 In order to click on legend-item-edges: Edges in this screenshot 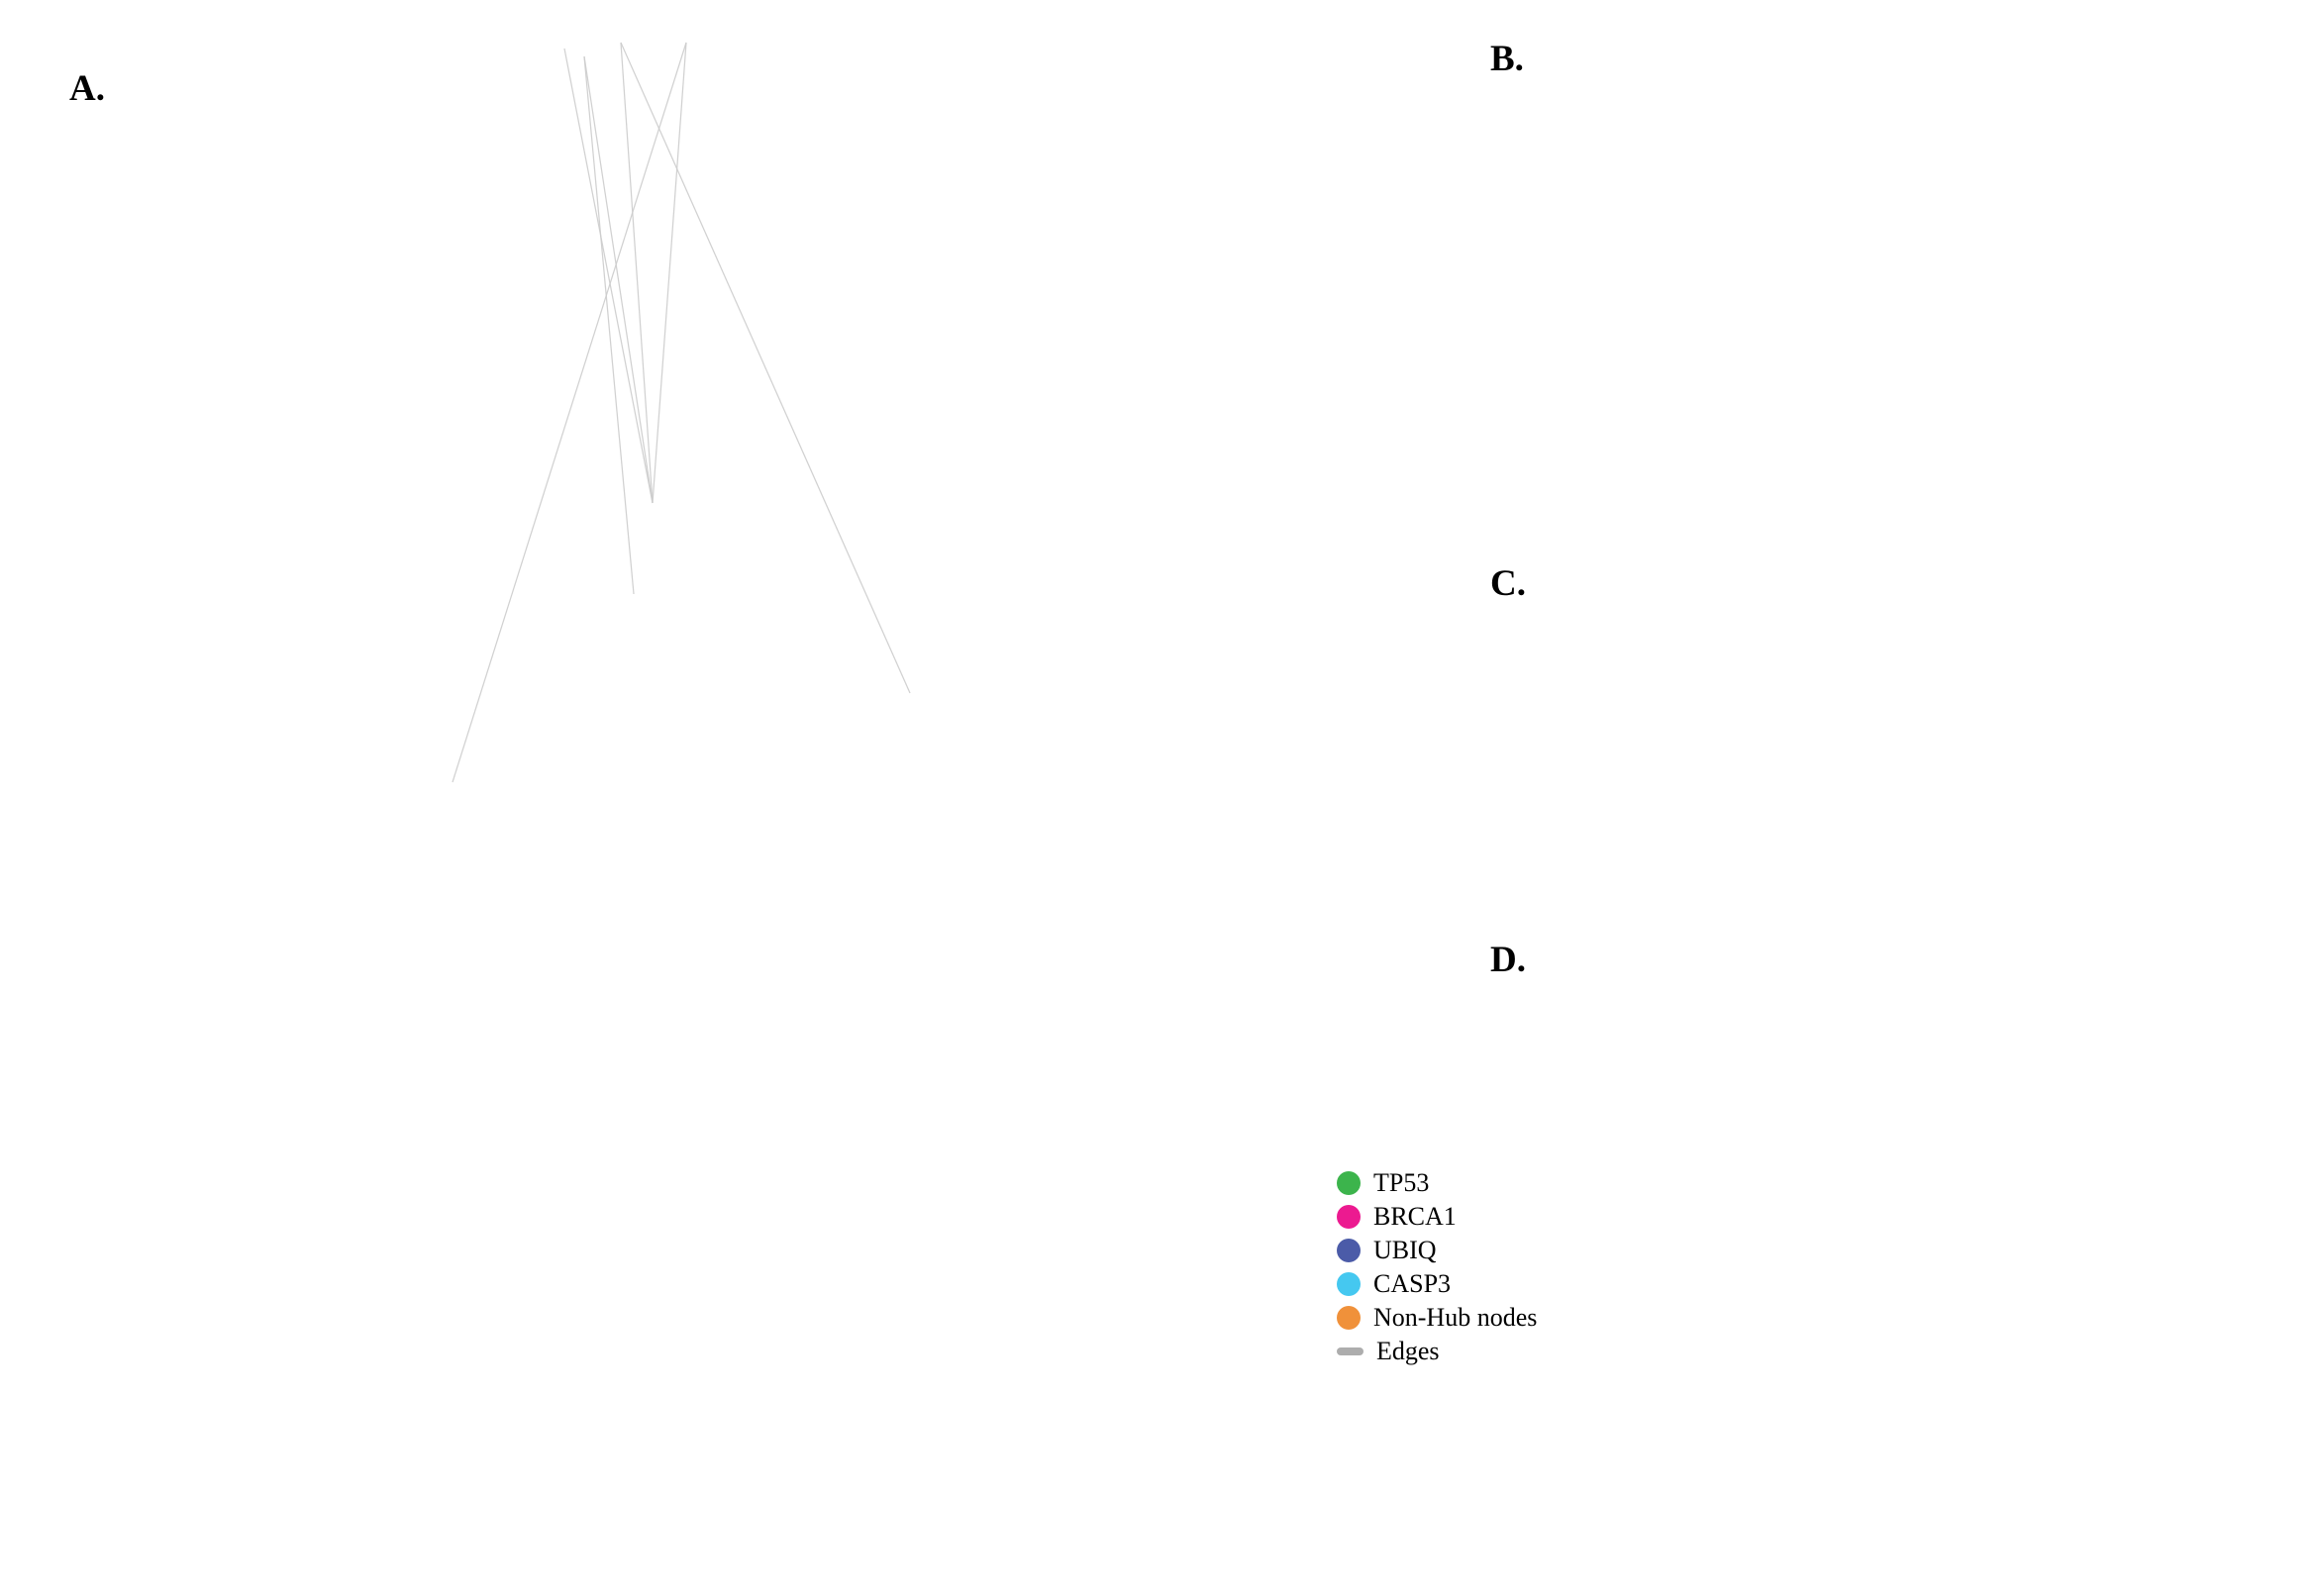, I will do `click(1437, 1351)`.